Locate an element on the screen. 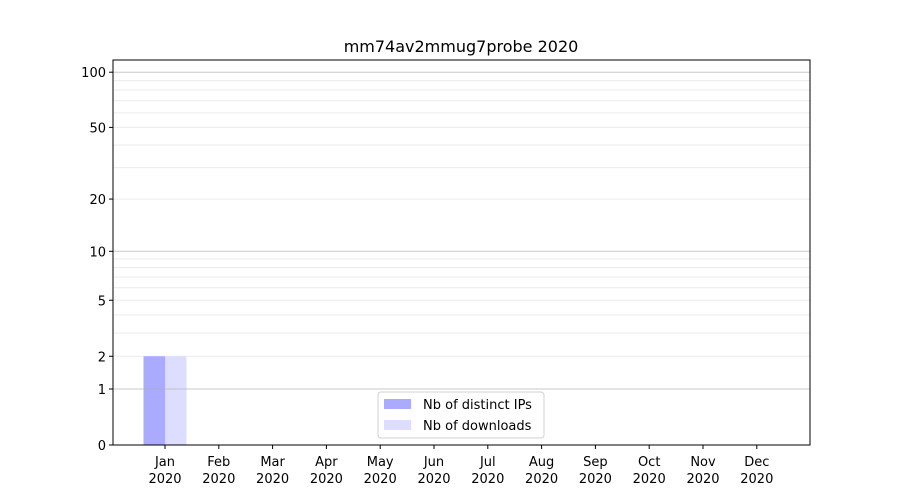 Image resolution: width=900 pixels, height=500 pixels. y-tick-label: 20 is located at coordinates (97, 200).